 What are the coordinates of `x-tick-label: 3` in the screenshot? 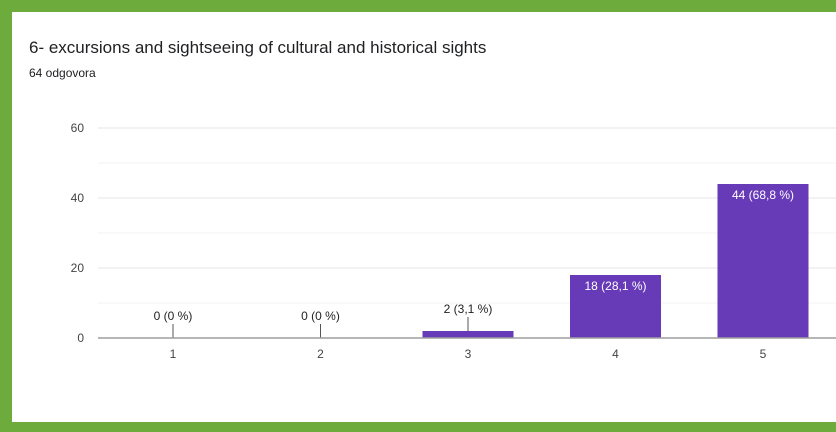 It's located at (468, 354).